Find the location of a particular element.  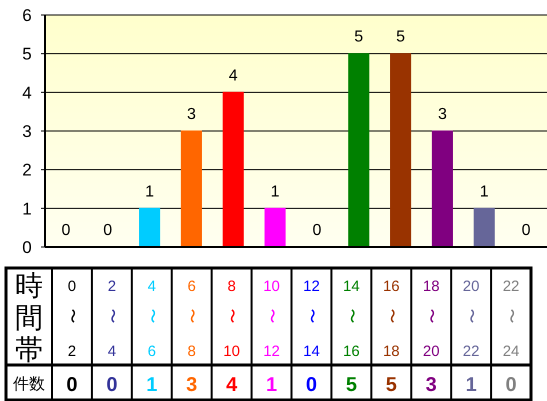

data-label: 4 is located at coordinates (233, 75).